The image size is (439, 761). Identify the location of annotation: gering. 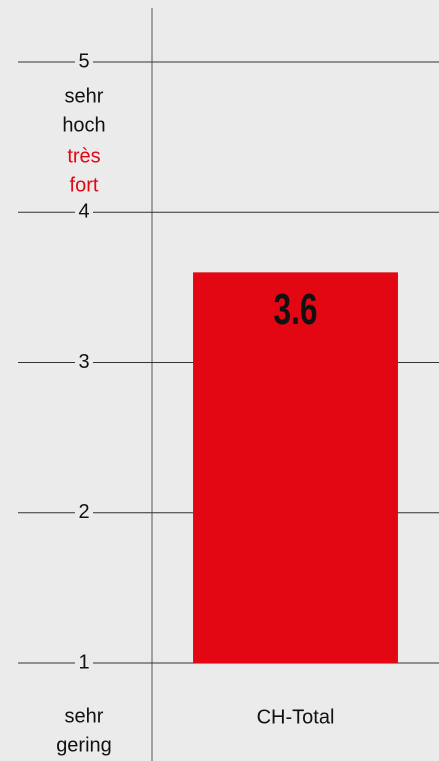
(84, 745).